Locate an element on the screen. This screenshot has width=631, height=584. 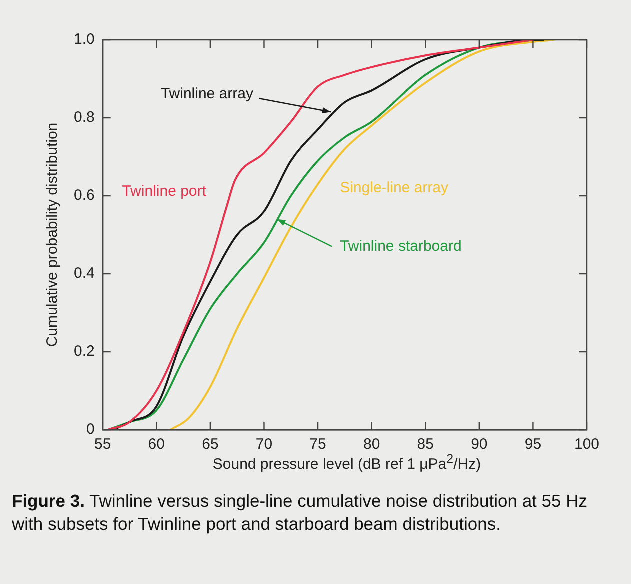
y-axis-title: Cumulative probability distribution is located at coordinates (53, 235).